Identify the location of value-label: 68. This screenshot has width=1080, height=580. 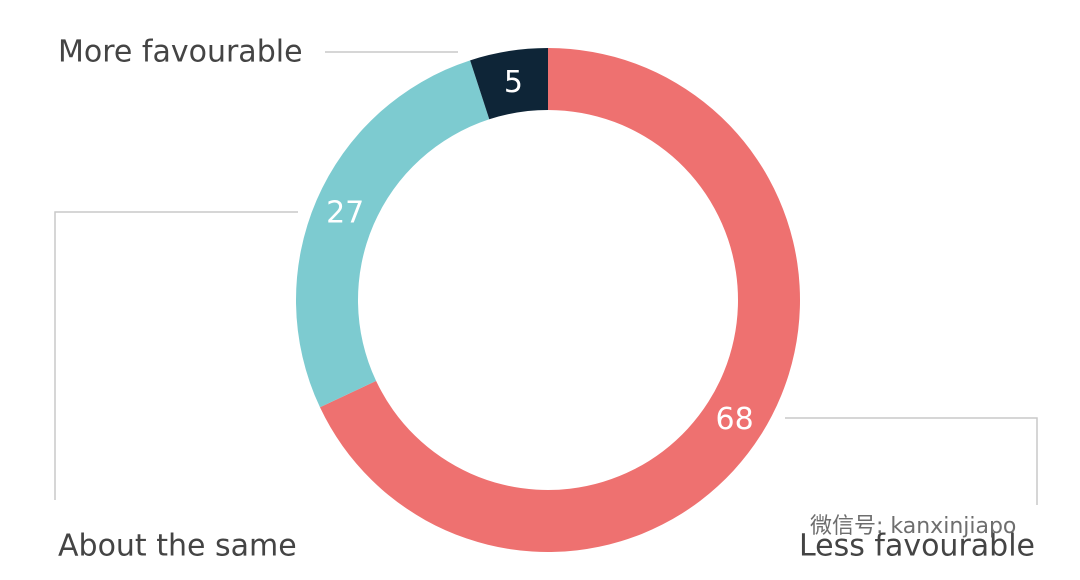
(735, 419).